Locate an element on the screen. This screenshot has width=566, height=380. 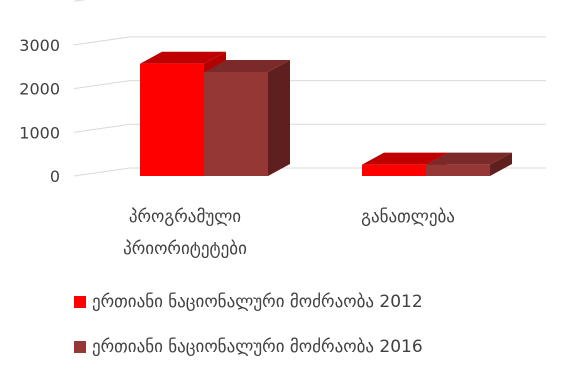
x-label-1-0: განათლება is located at coordinates (408, 217).